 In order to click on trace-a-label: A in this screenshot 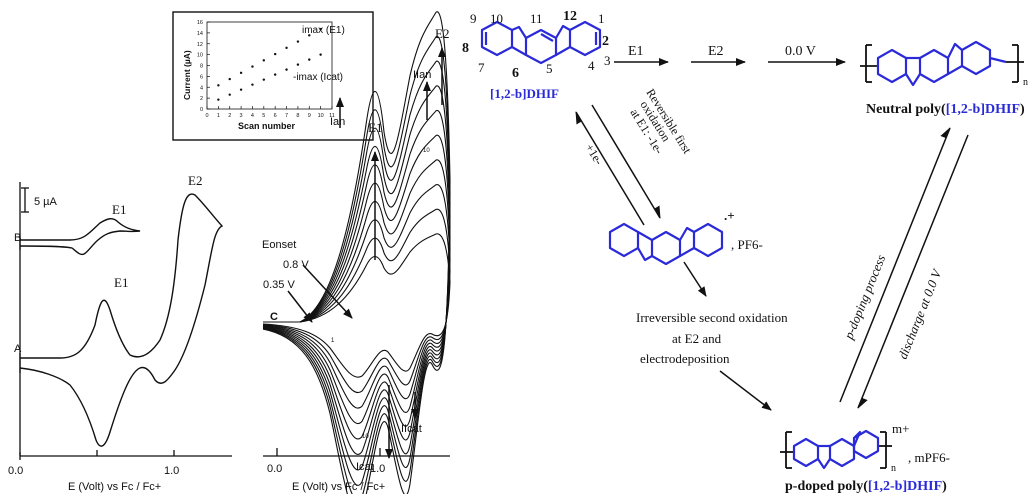, I will do `click(18, 349)`.